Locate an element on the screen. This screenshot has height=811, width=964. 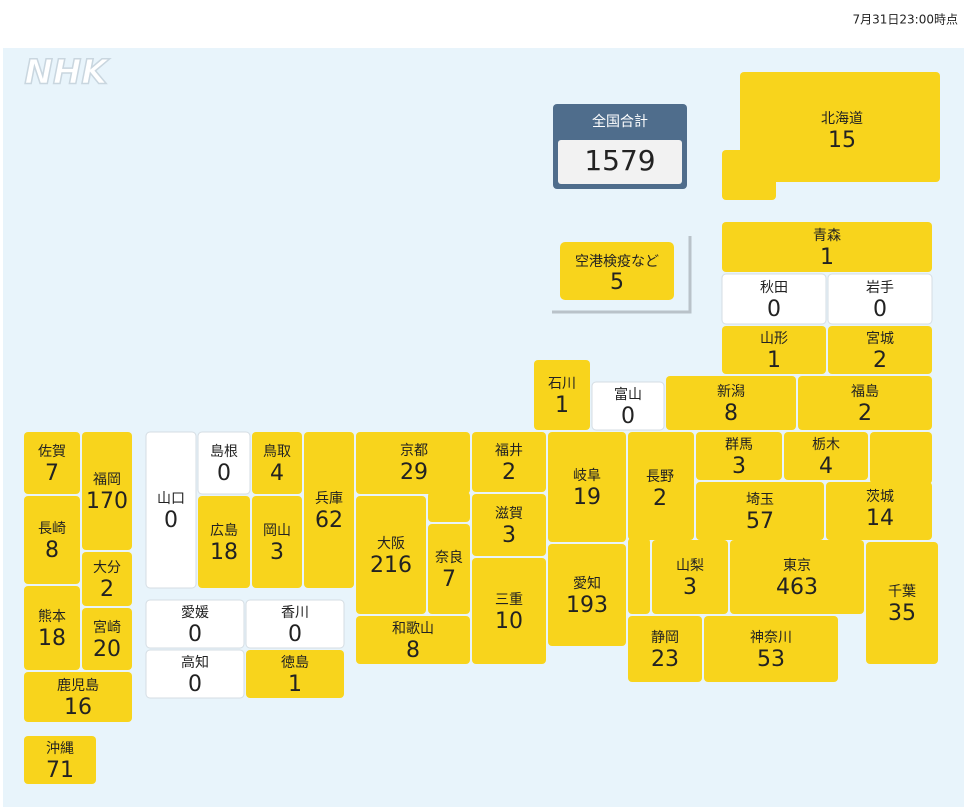
prefecture-name: 福島 is located at coordinates (865, 392).